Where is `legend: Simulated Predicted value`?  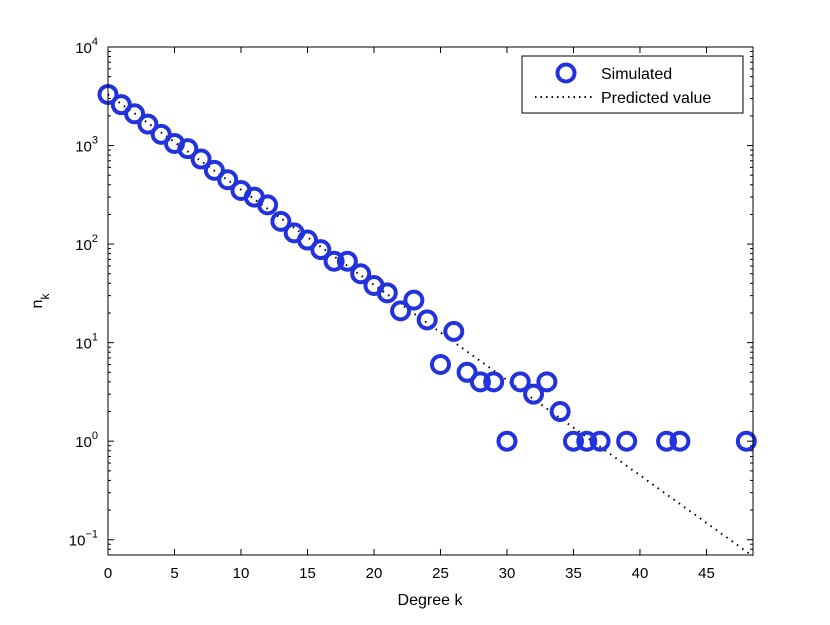 legend: Simulated Predicted value is located at coordinates (632, 84).